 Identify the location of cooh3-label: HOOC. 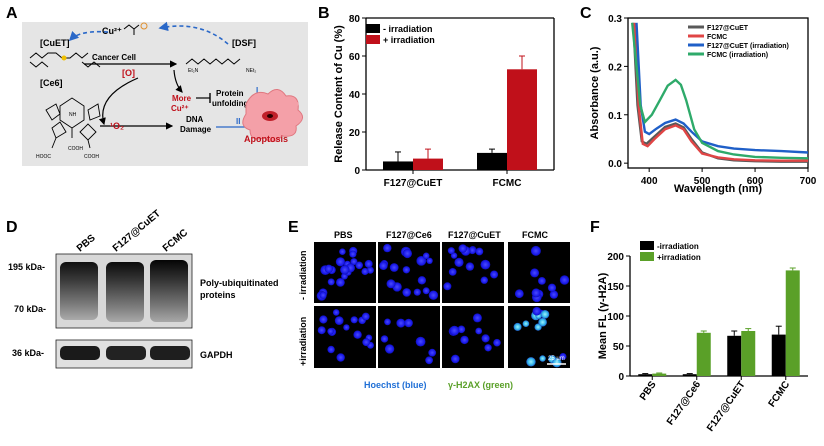
(43, 157).